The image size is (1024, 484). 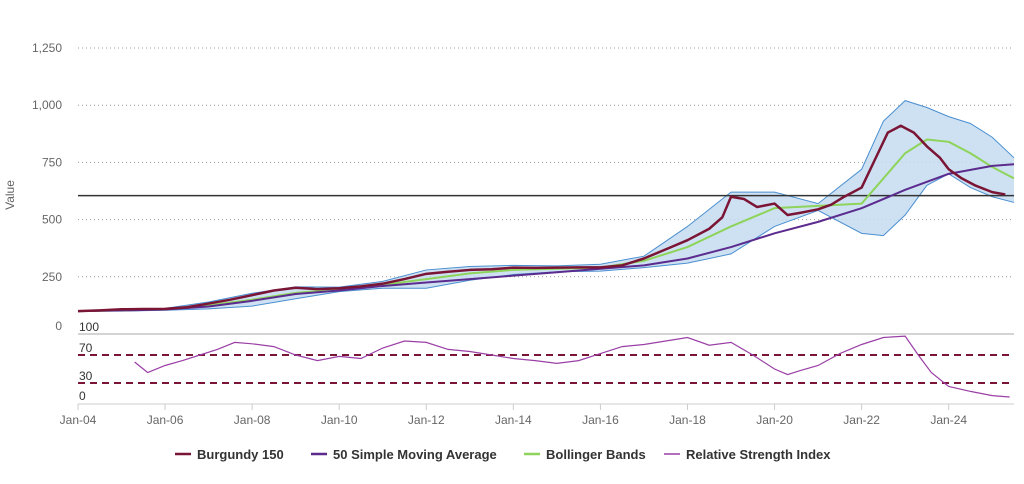 I want to click on rsi-tick-label: 100, so click(x=89, y=327).